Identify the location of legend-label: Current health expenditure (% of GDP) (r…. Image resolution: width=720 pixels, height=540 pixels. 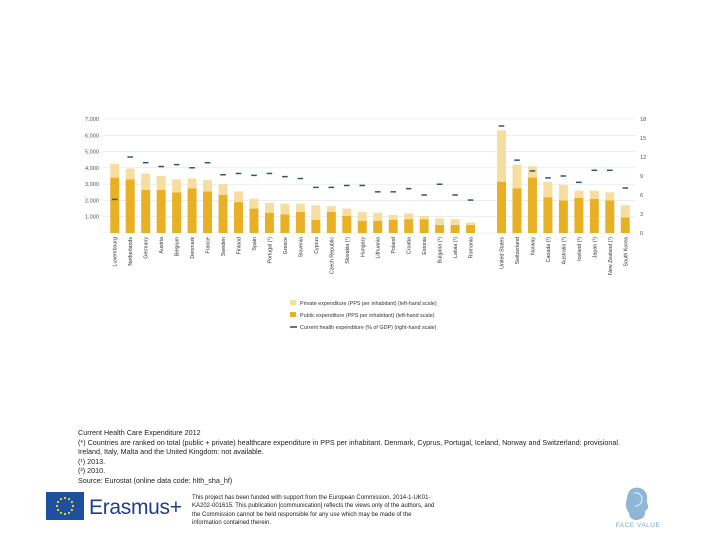
(368, 328).